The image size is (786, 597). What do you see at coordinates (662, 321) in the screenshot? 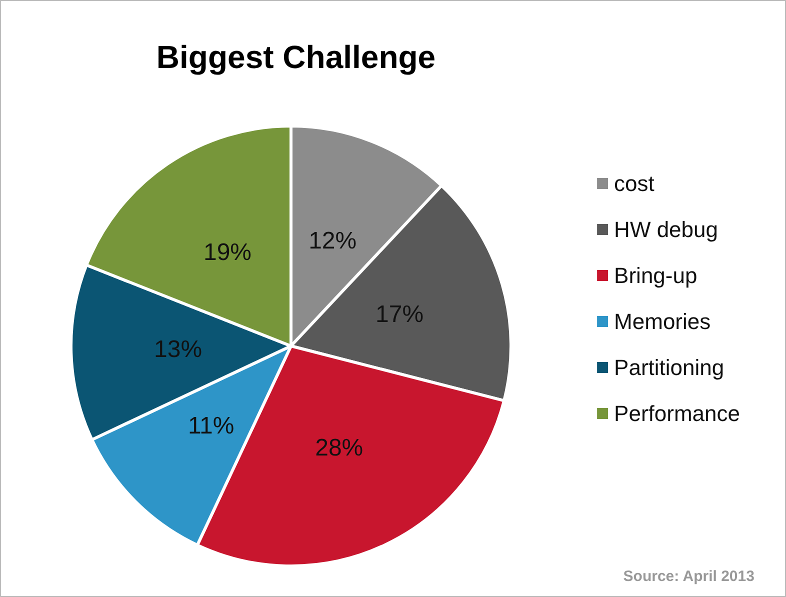
I see `legend-label: Memories` at bounding box center [662, 321].